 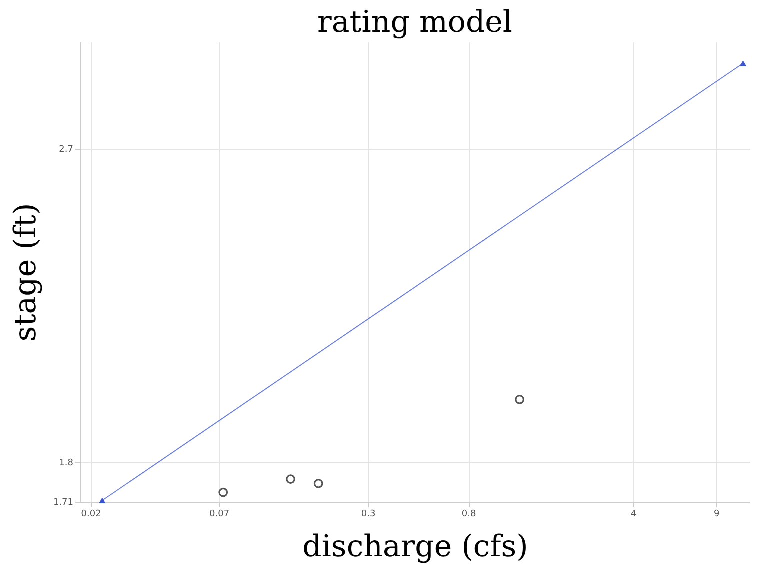 What do you see at coordinates (469, 515) in the screenshot?
I see `x-tick-label: 0.8` at bounding box center [469, 515].